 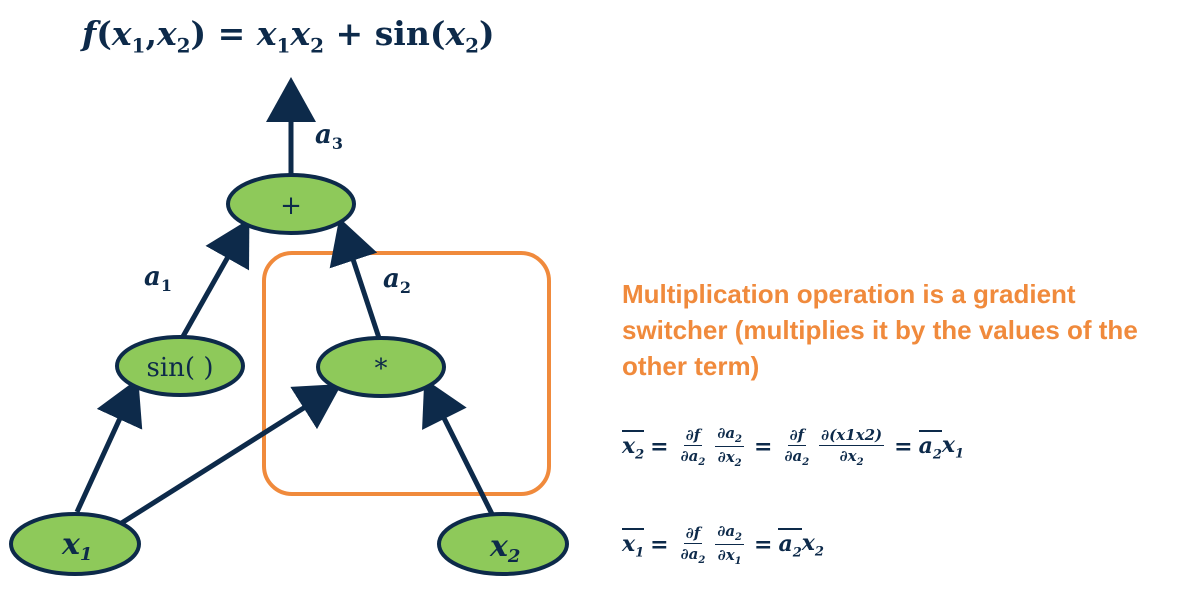 I want to click on eq2-frac-2: ∂a2 ∂x1, so click(x=730, y=544).